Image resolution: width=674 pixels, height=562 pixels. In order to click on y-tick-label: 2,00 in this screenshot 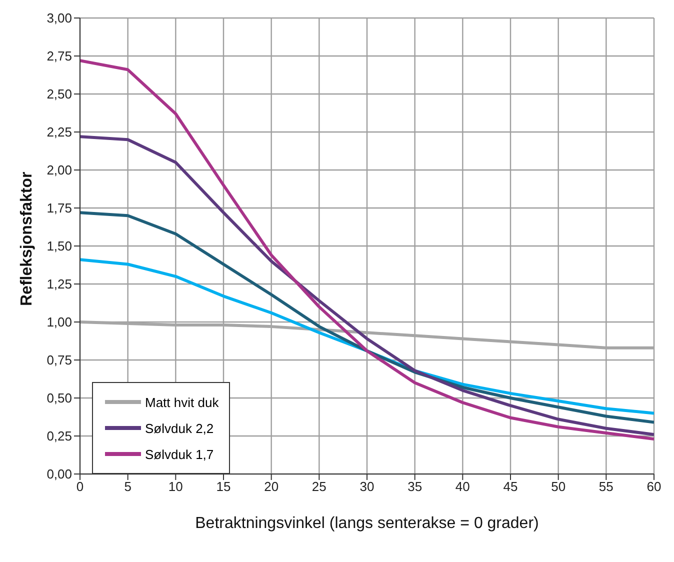, I will do `click(59, 170)`.